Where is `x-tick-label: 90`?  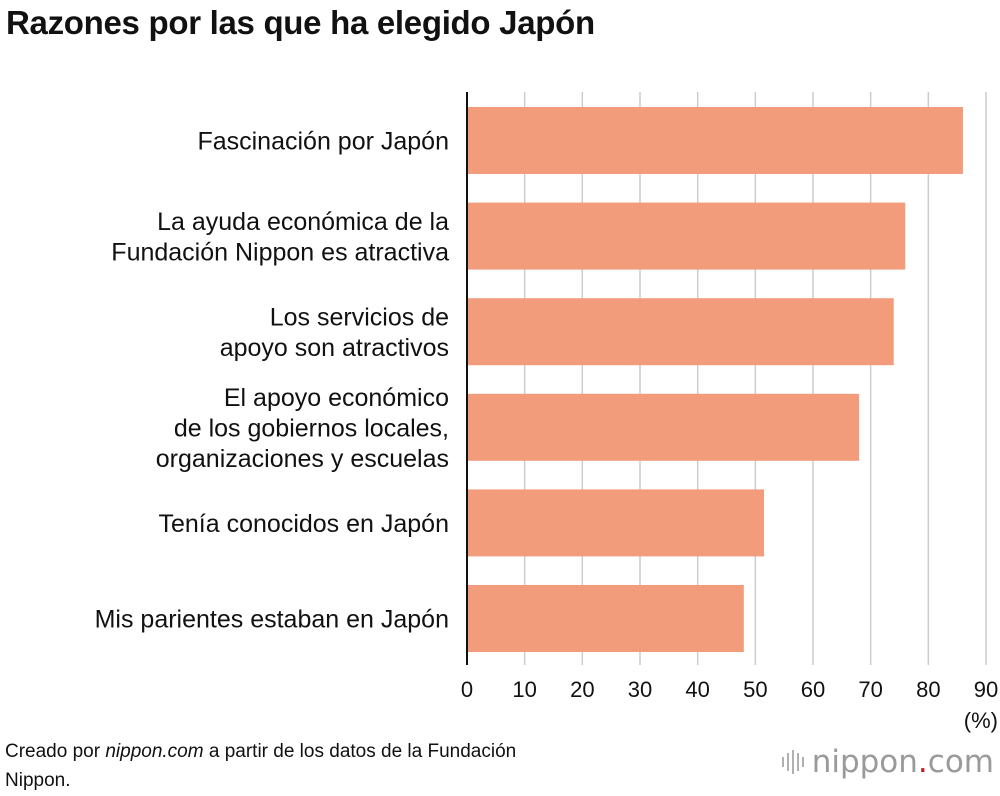 x-tick-label: 90 is located at coordinates (986, 689).